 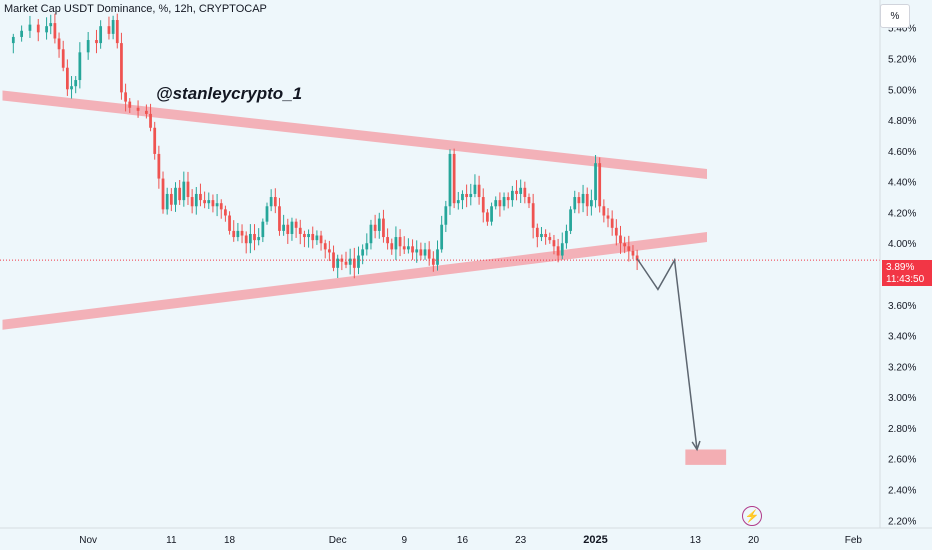 What do you see at coordinates (754, 540) in the screenshot?
I see `time-tick-label: 20` at bounding box center [754, 540].